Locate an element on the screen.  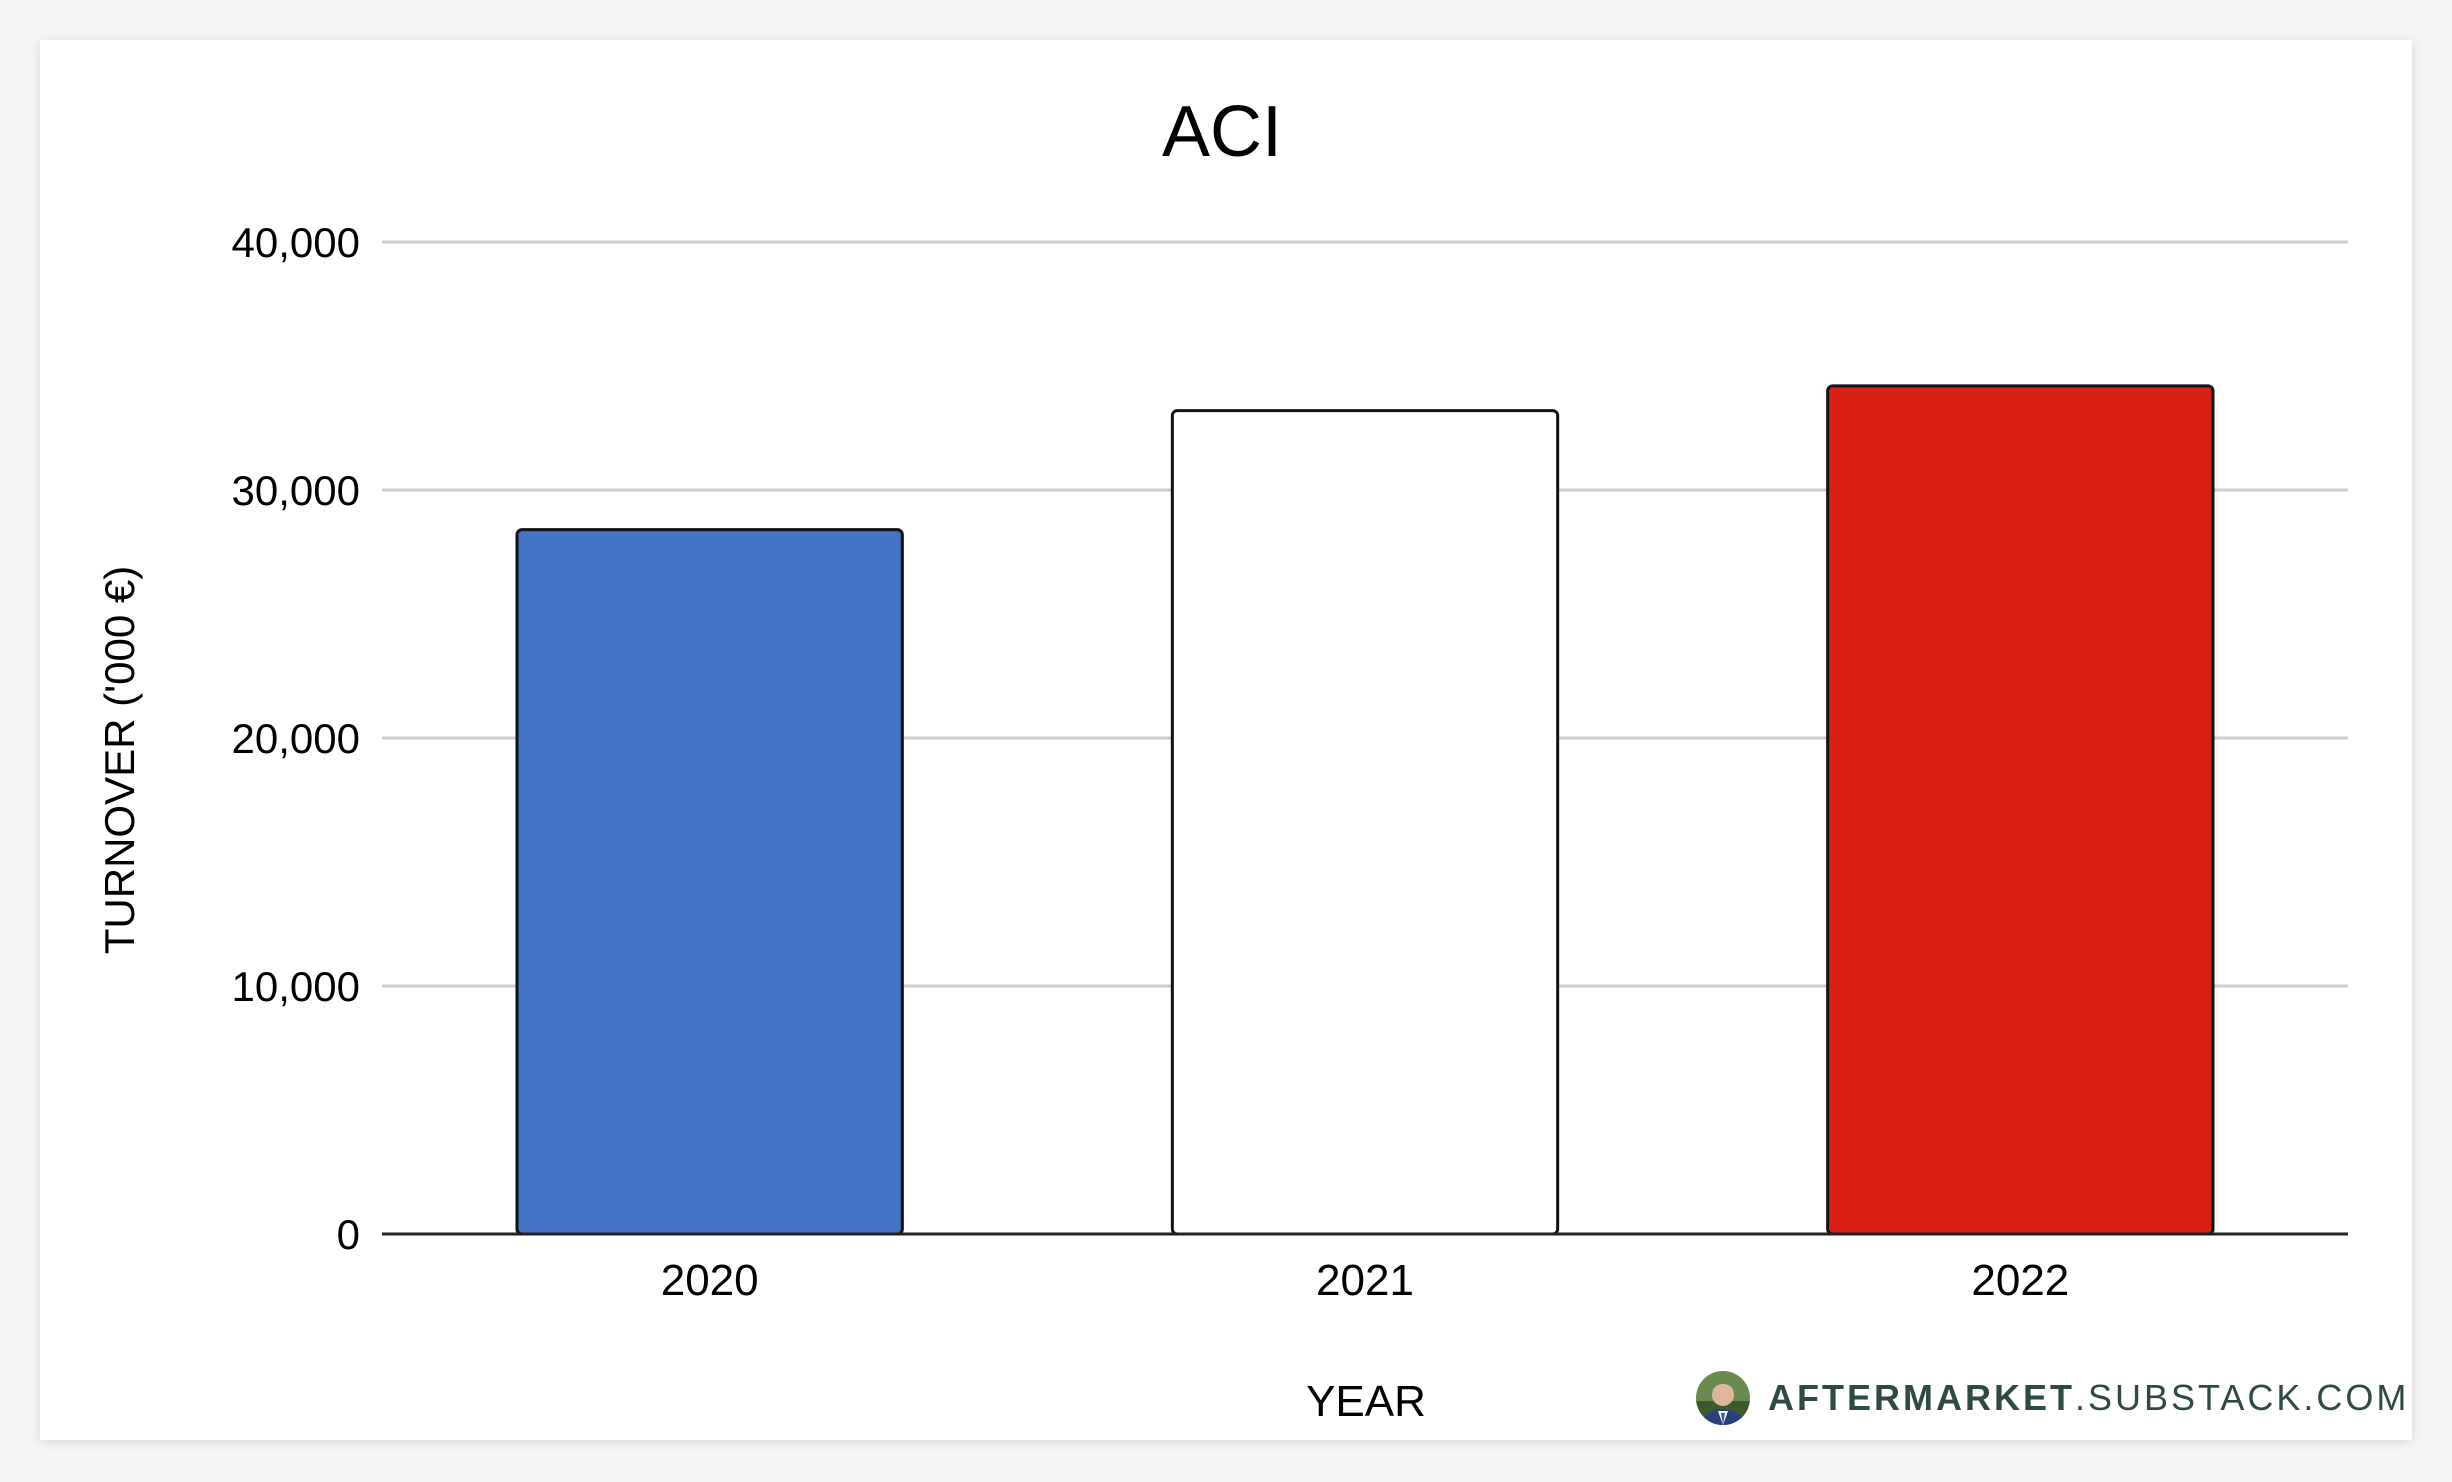
bar-2020 is located at coordinates (709, 882).